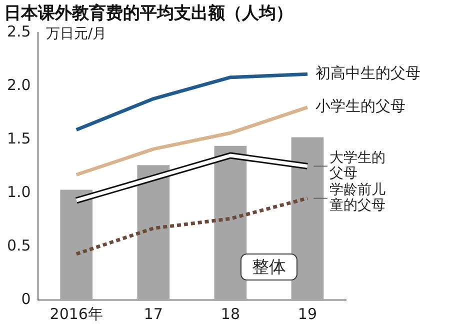  Describe the element at coordinates (76, 34) in the screenshot. I see `y-axis-title: 万日元/月` at that location.